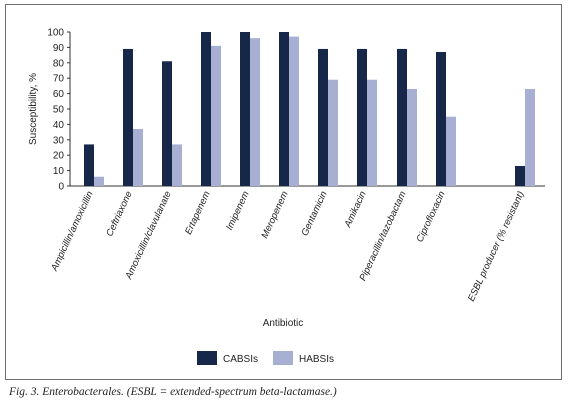 This screenshot has height=413, width=568. I want to click on y-tick-label: 0, so click(61, 187).